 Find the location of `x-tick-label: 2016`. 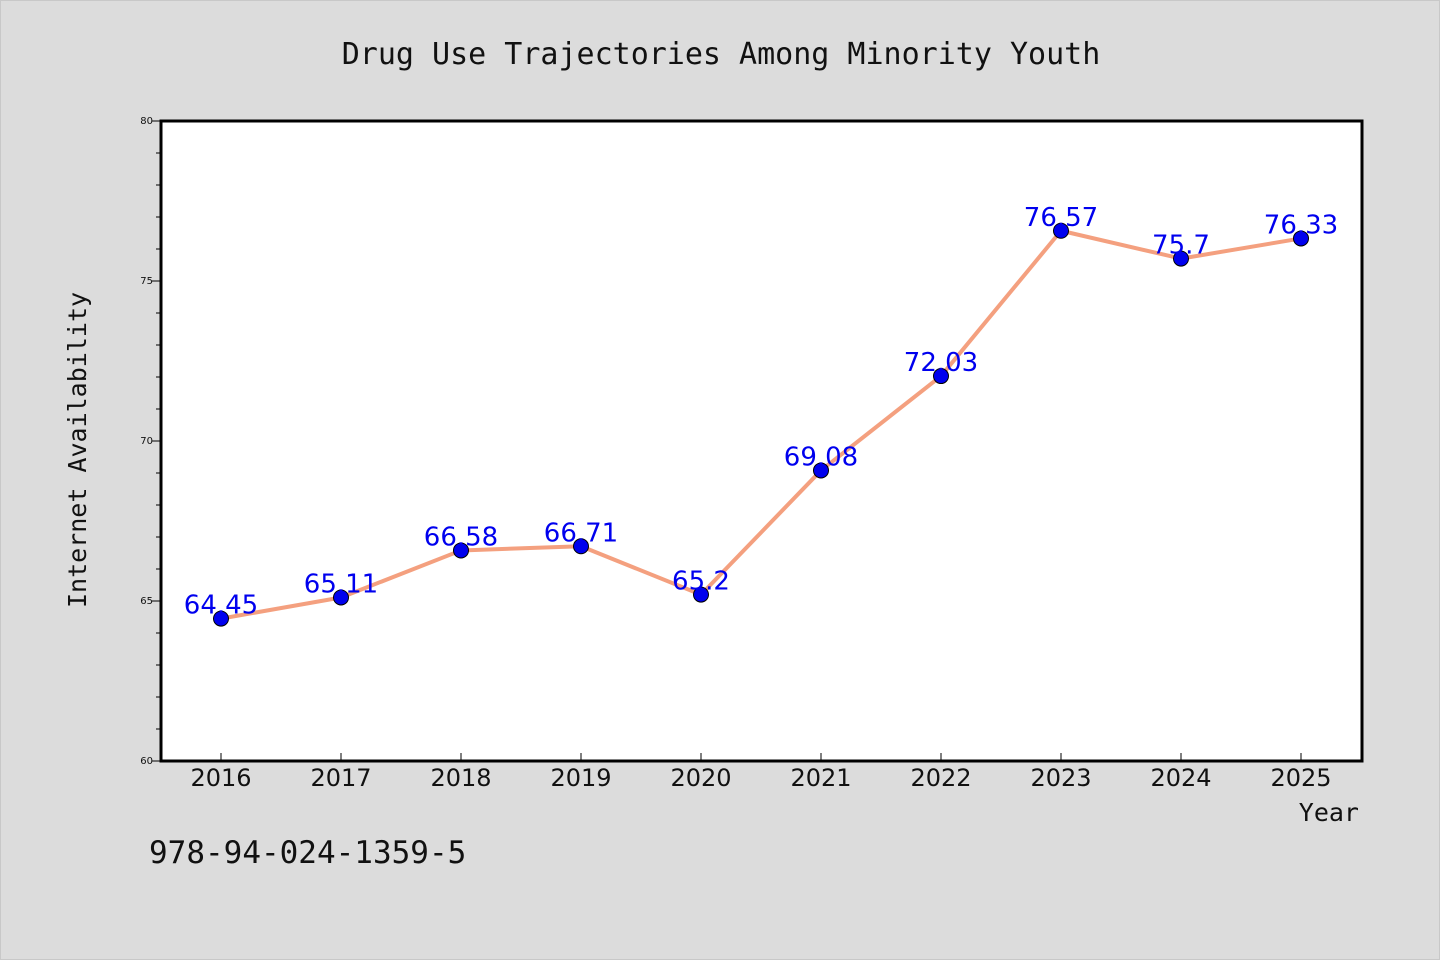

x-tick-label: 2016 is located at coordinates (220, 778).